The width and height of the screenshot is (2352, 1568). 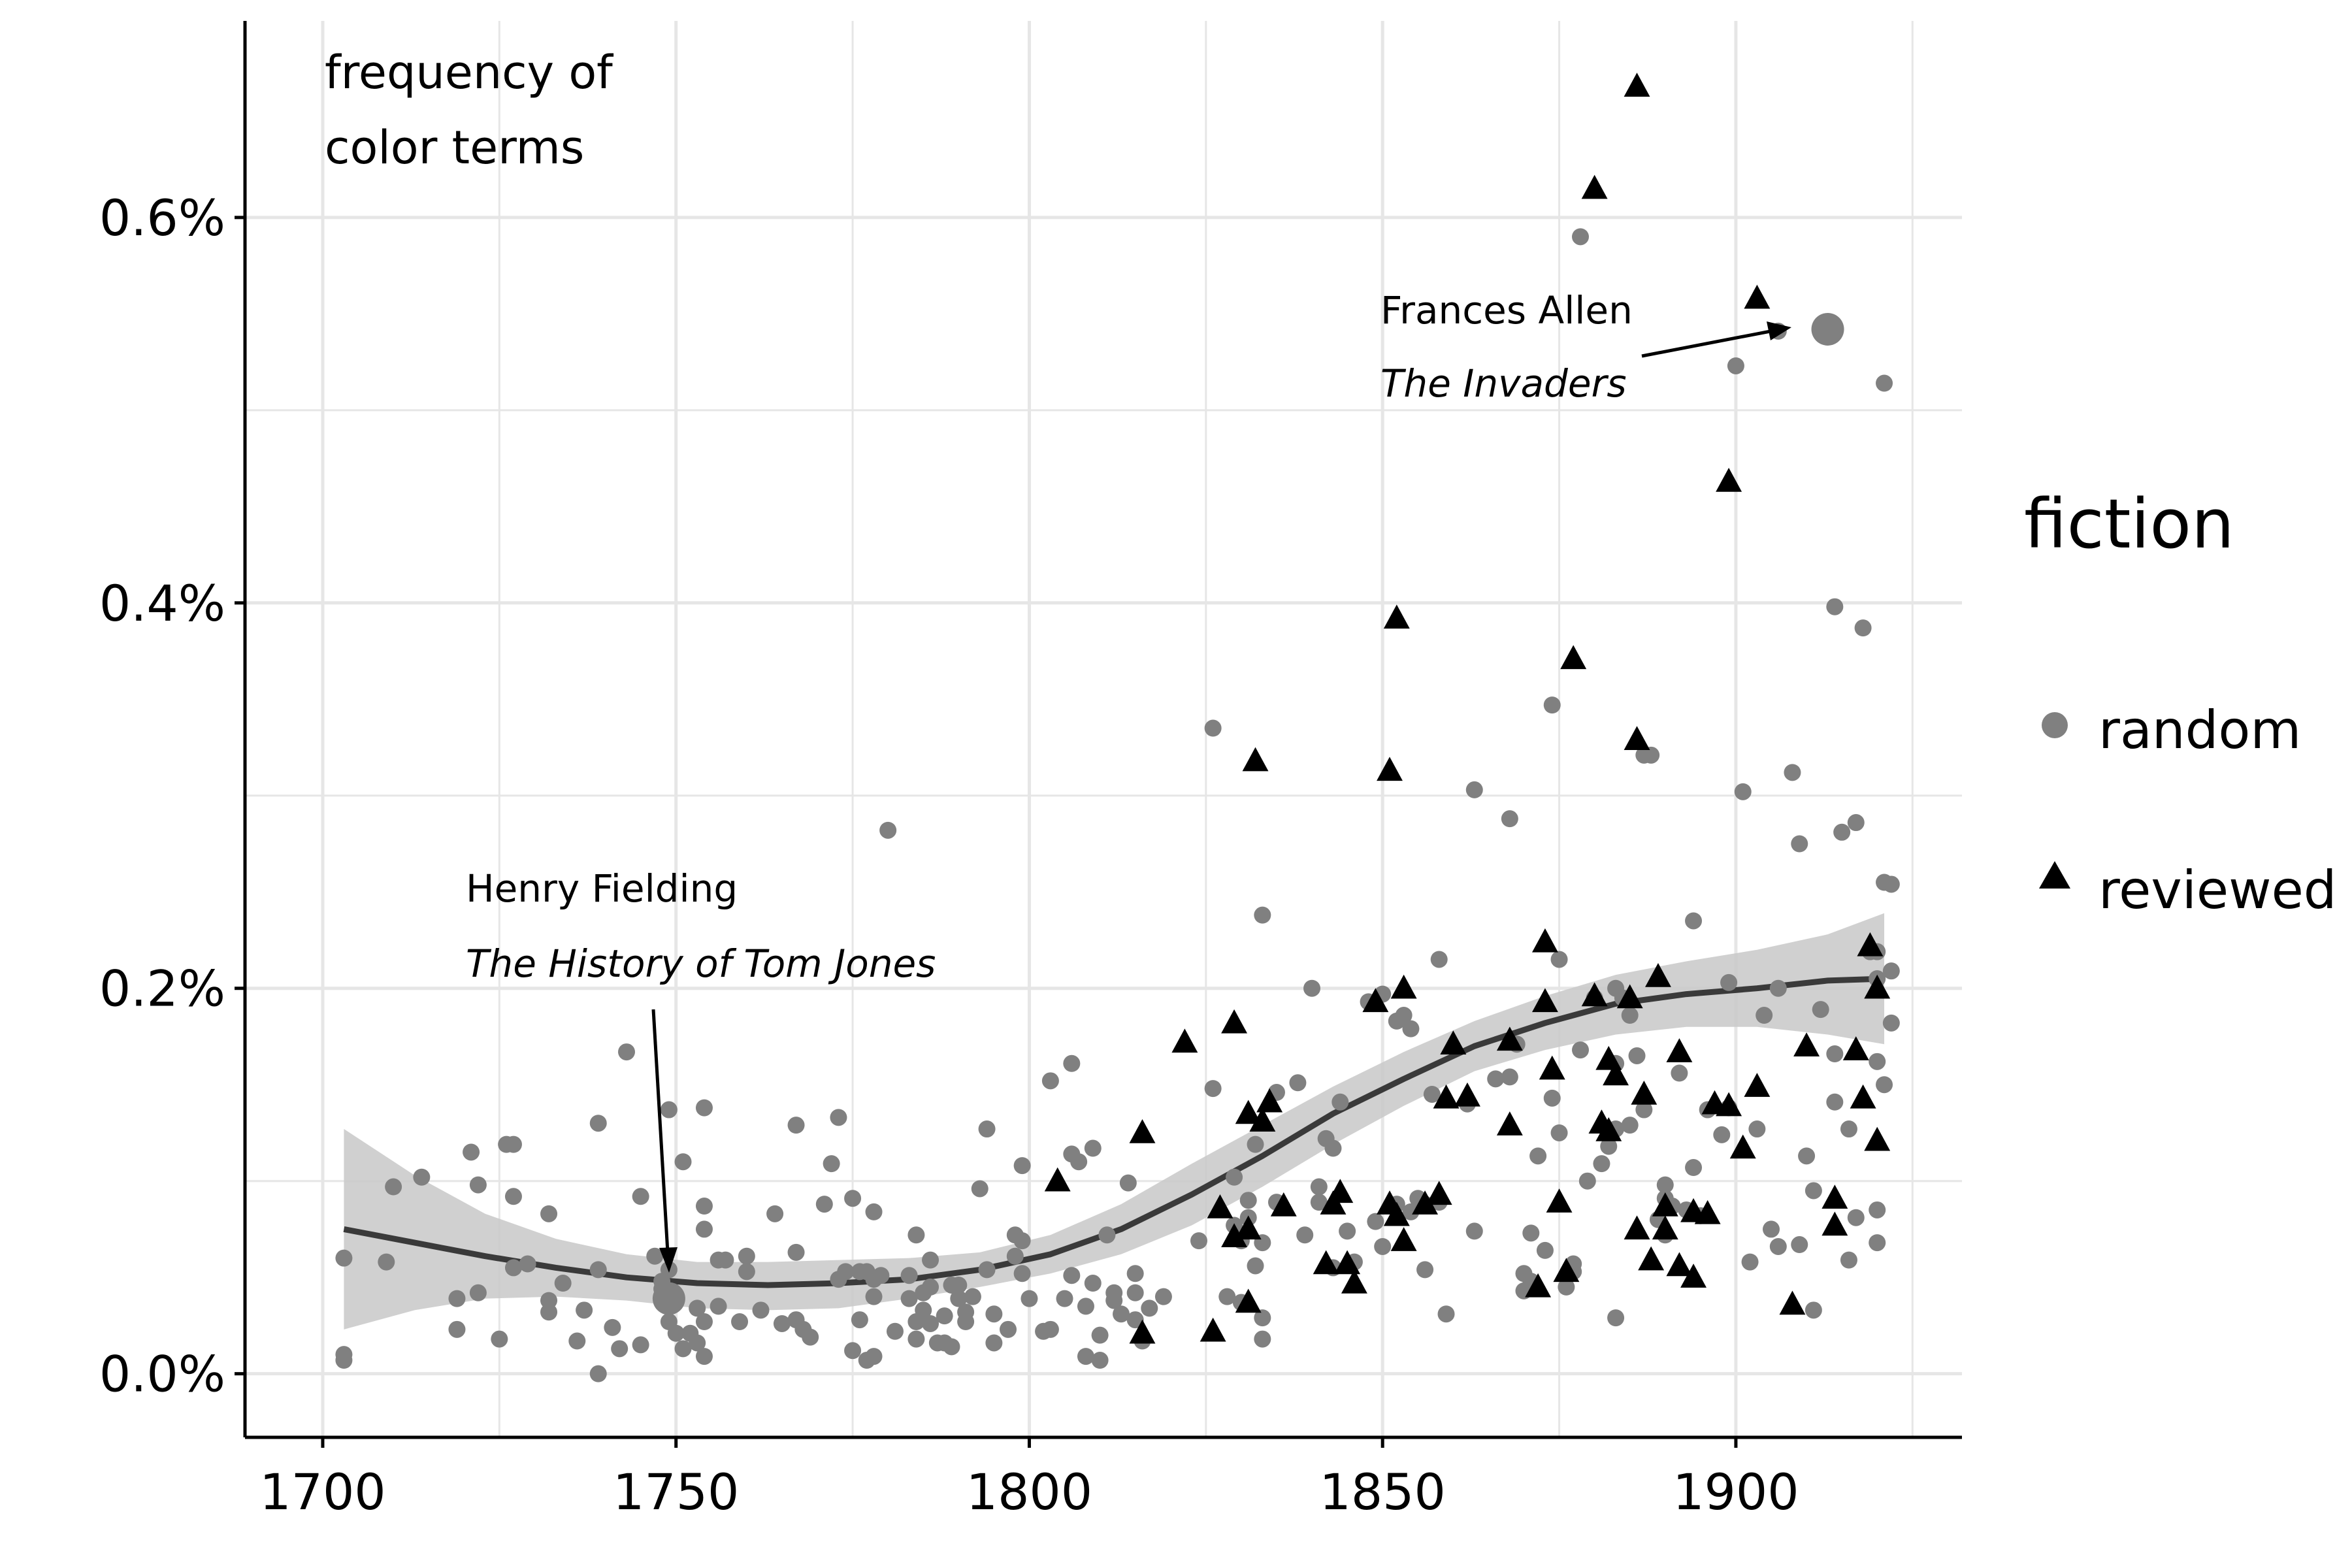 I want to click on annotation-fielding-work: The History of Tom Jones, so click(x=701, y=963).